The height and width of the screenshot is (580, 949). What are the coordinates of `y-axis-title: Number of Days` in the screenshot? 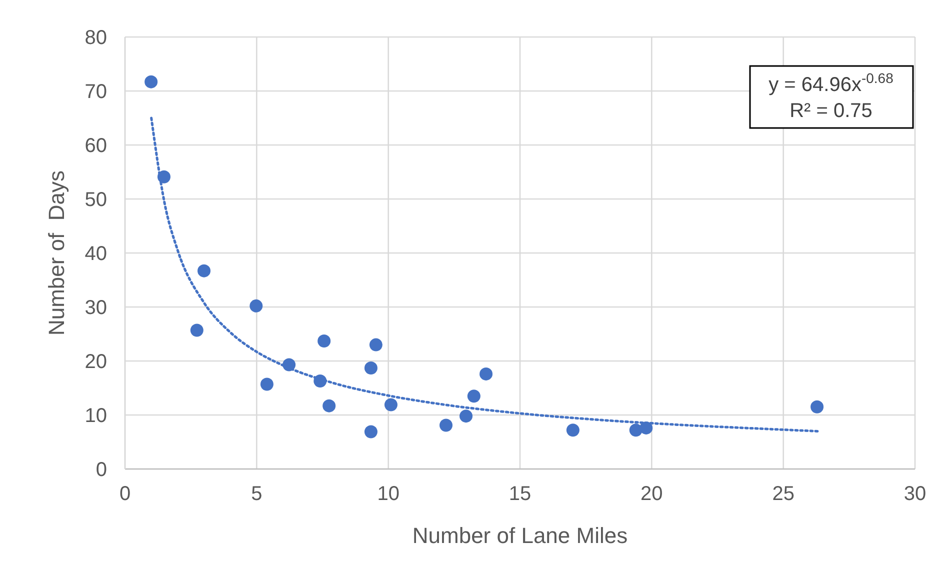 It's located at (56, 253).